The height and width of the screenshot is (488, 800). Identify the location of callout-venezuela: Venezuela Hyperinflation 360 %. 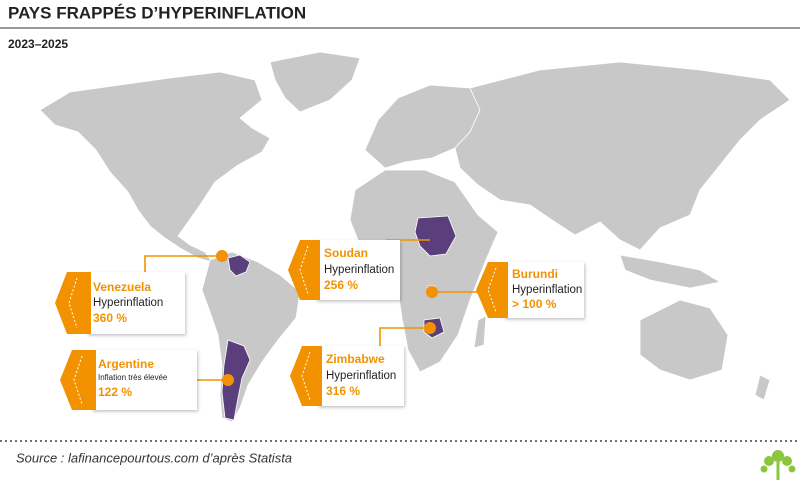
(120, 303).